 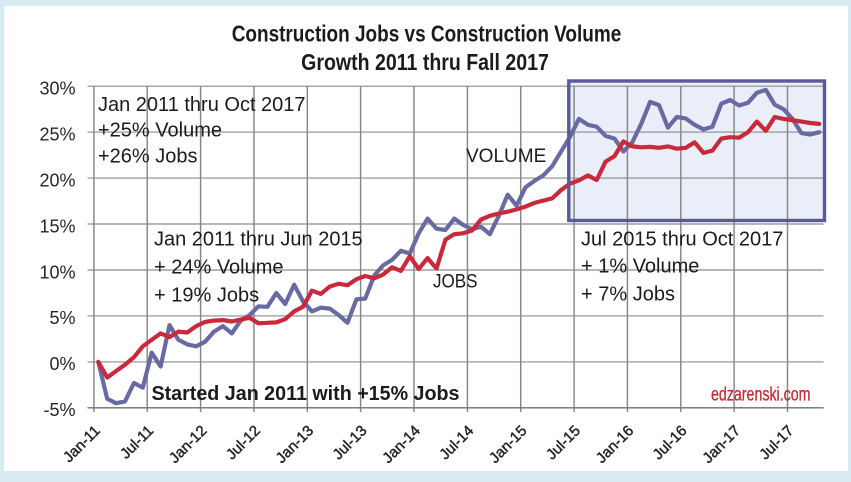 What do you see at coordinates (682, 240) in the screenshot?
I see `svg-text: Jul 2015 thru Oct 2017` at bounding box center [682, 240].